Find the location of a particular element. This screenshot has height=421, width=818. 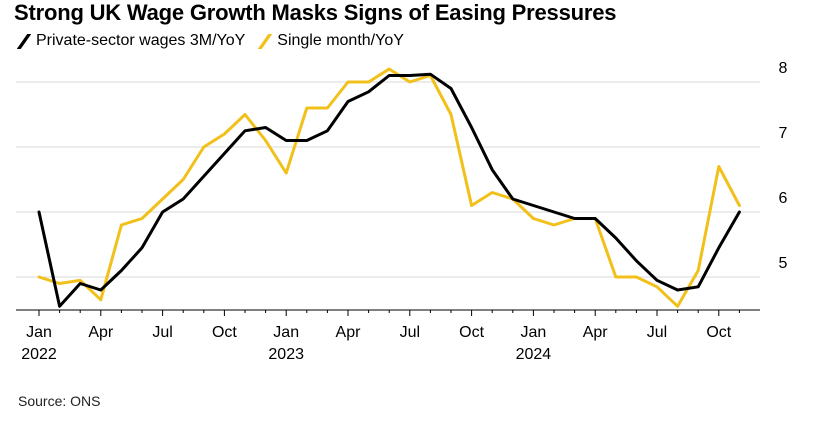

source-note: Source: ONS is located at coordinates (59, 401).